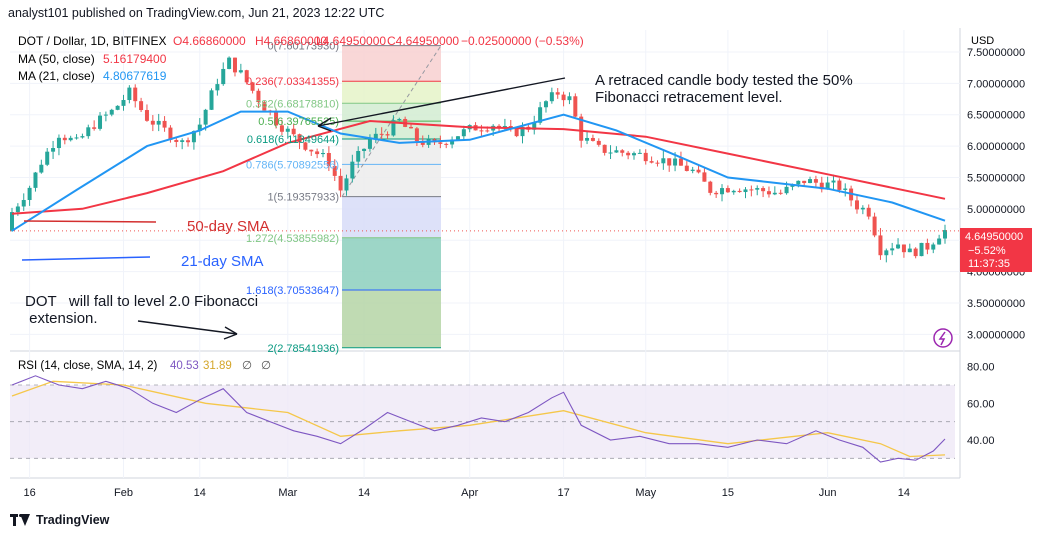  Describe the element at coordinates (293, 140) in the screenshot. I see `fib-level-label: 0.618(6.11349644)` at that location.